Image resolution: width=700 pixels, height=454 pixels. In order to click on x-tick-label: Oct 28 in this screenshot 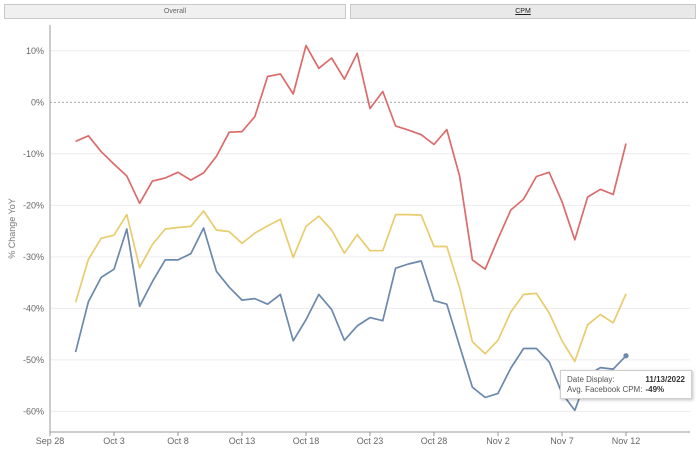, I will do `click(434, 441)`.